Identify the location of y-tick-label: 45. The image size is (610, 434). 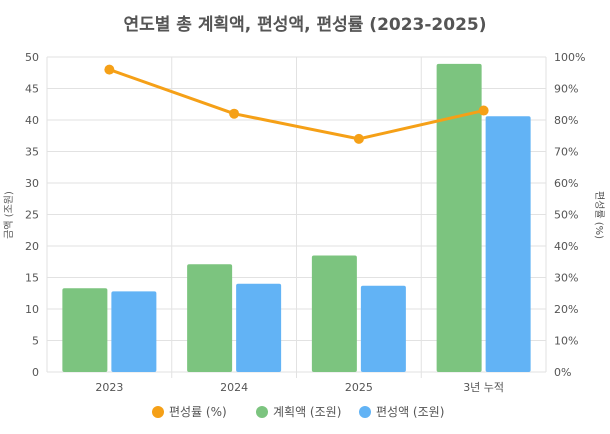
(32, 89).